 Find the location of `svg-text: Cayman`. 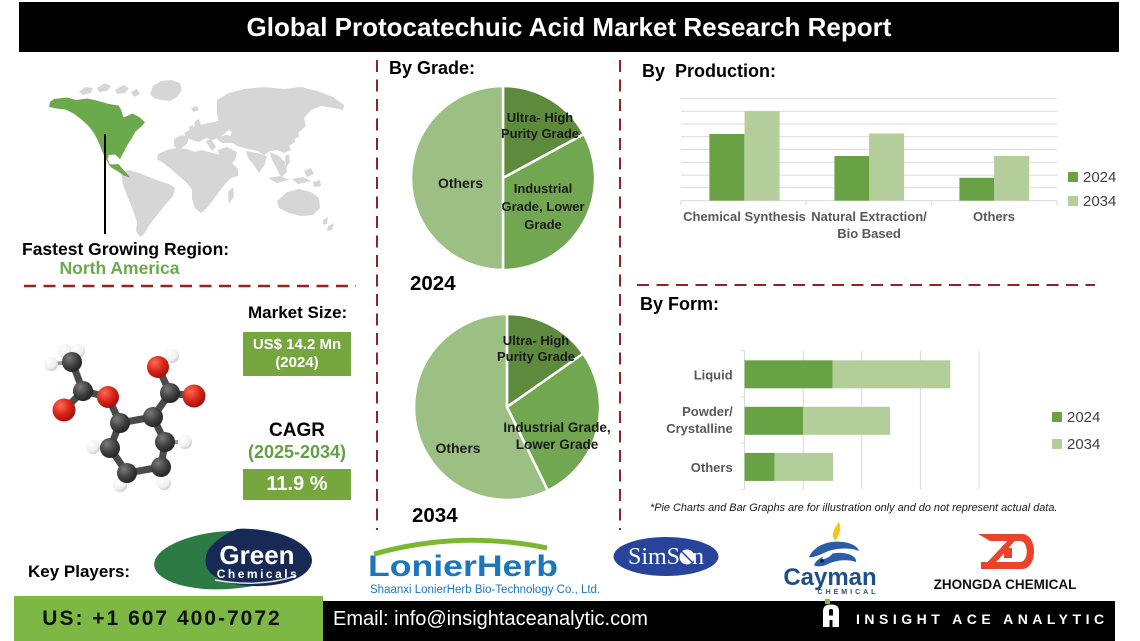

svg-text: Cayman is located at coordinates (829, 577).